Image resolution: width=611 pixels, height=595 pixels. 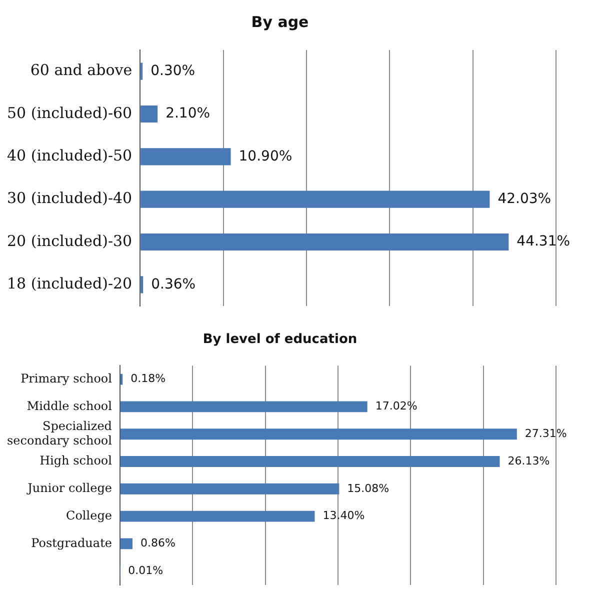 I want to click on data-label: 0.30%, so click(x=173, y=70).